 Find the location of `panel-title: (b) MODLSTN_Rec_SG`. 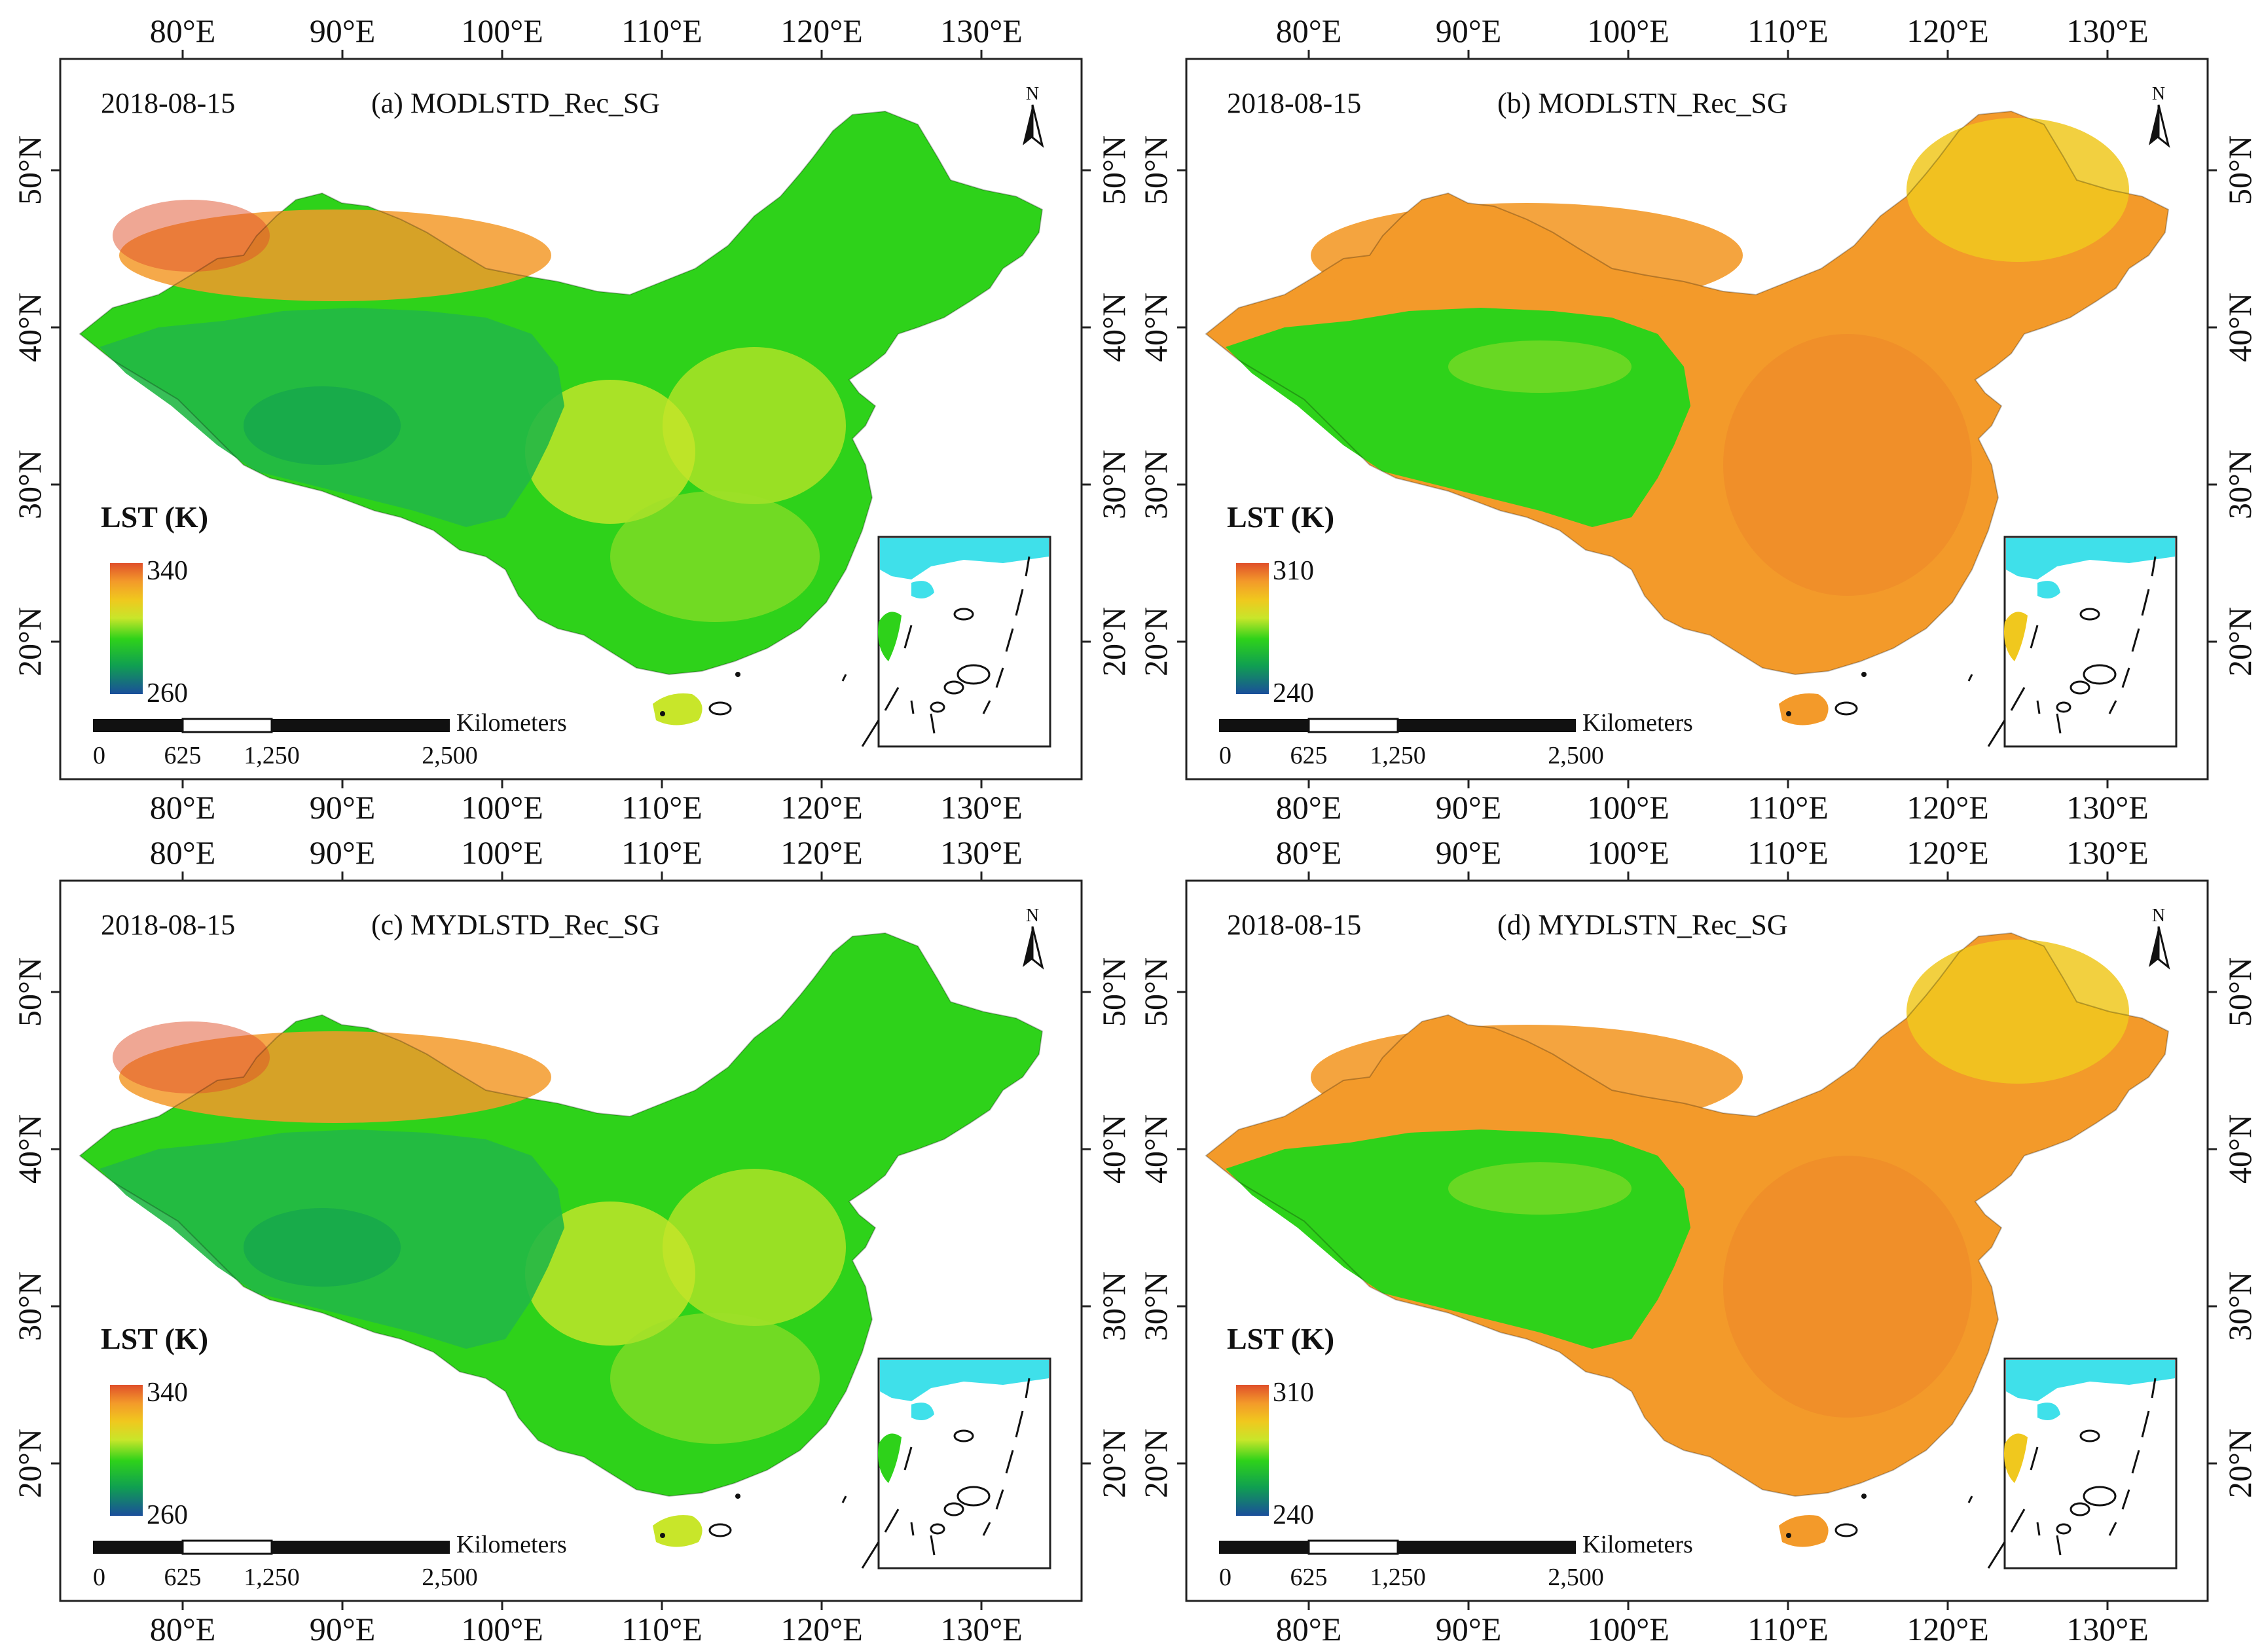

panel-title: (b) MODLSTN_Rec_SG is located at coordinates (1643, 103).